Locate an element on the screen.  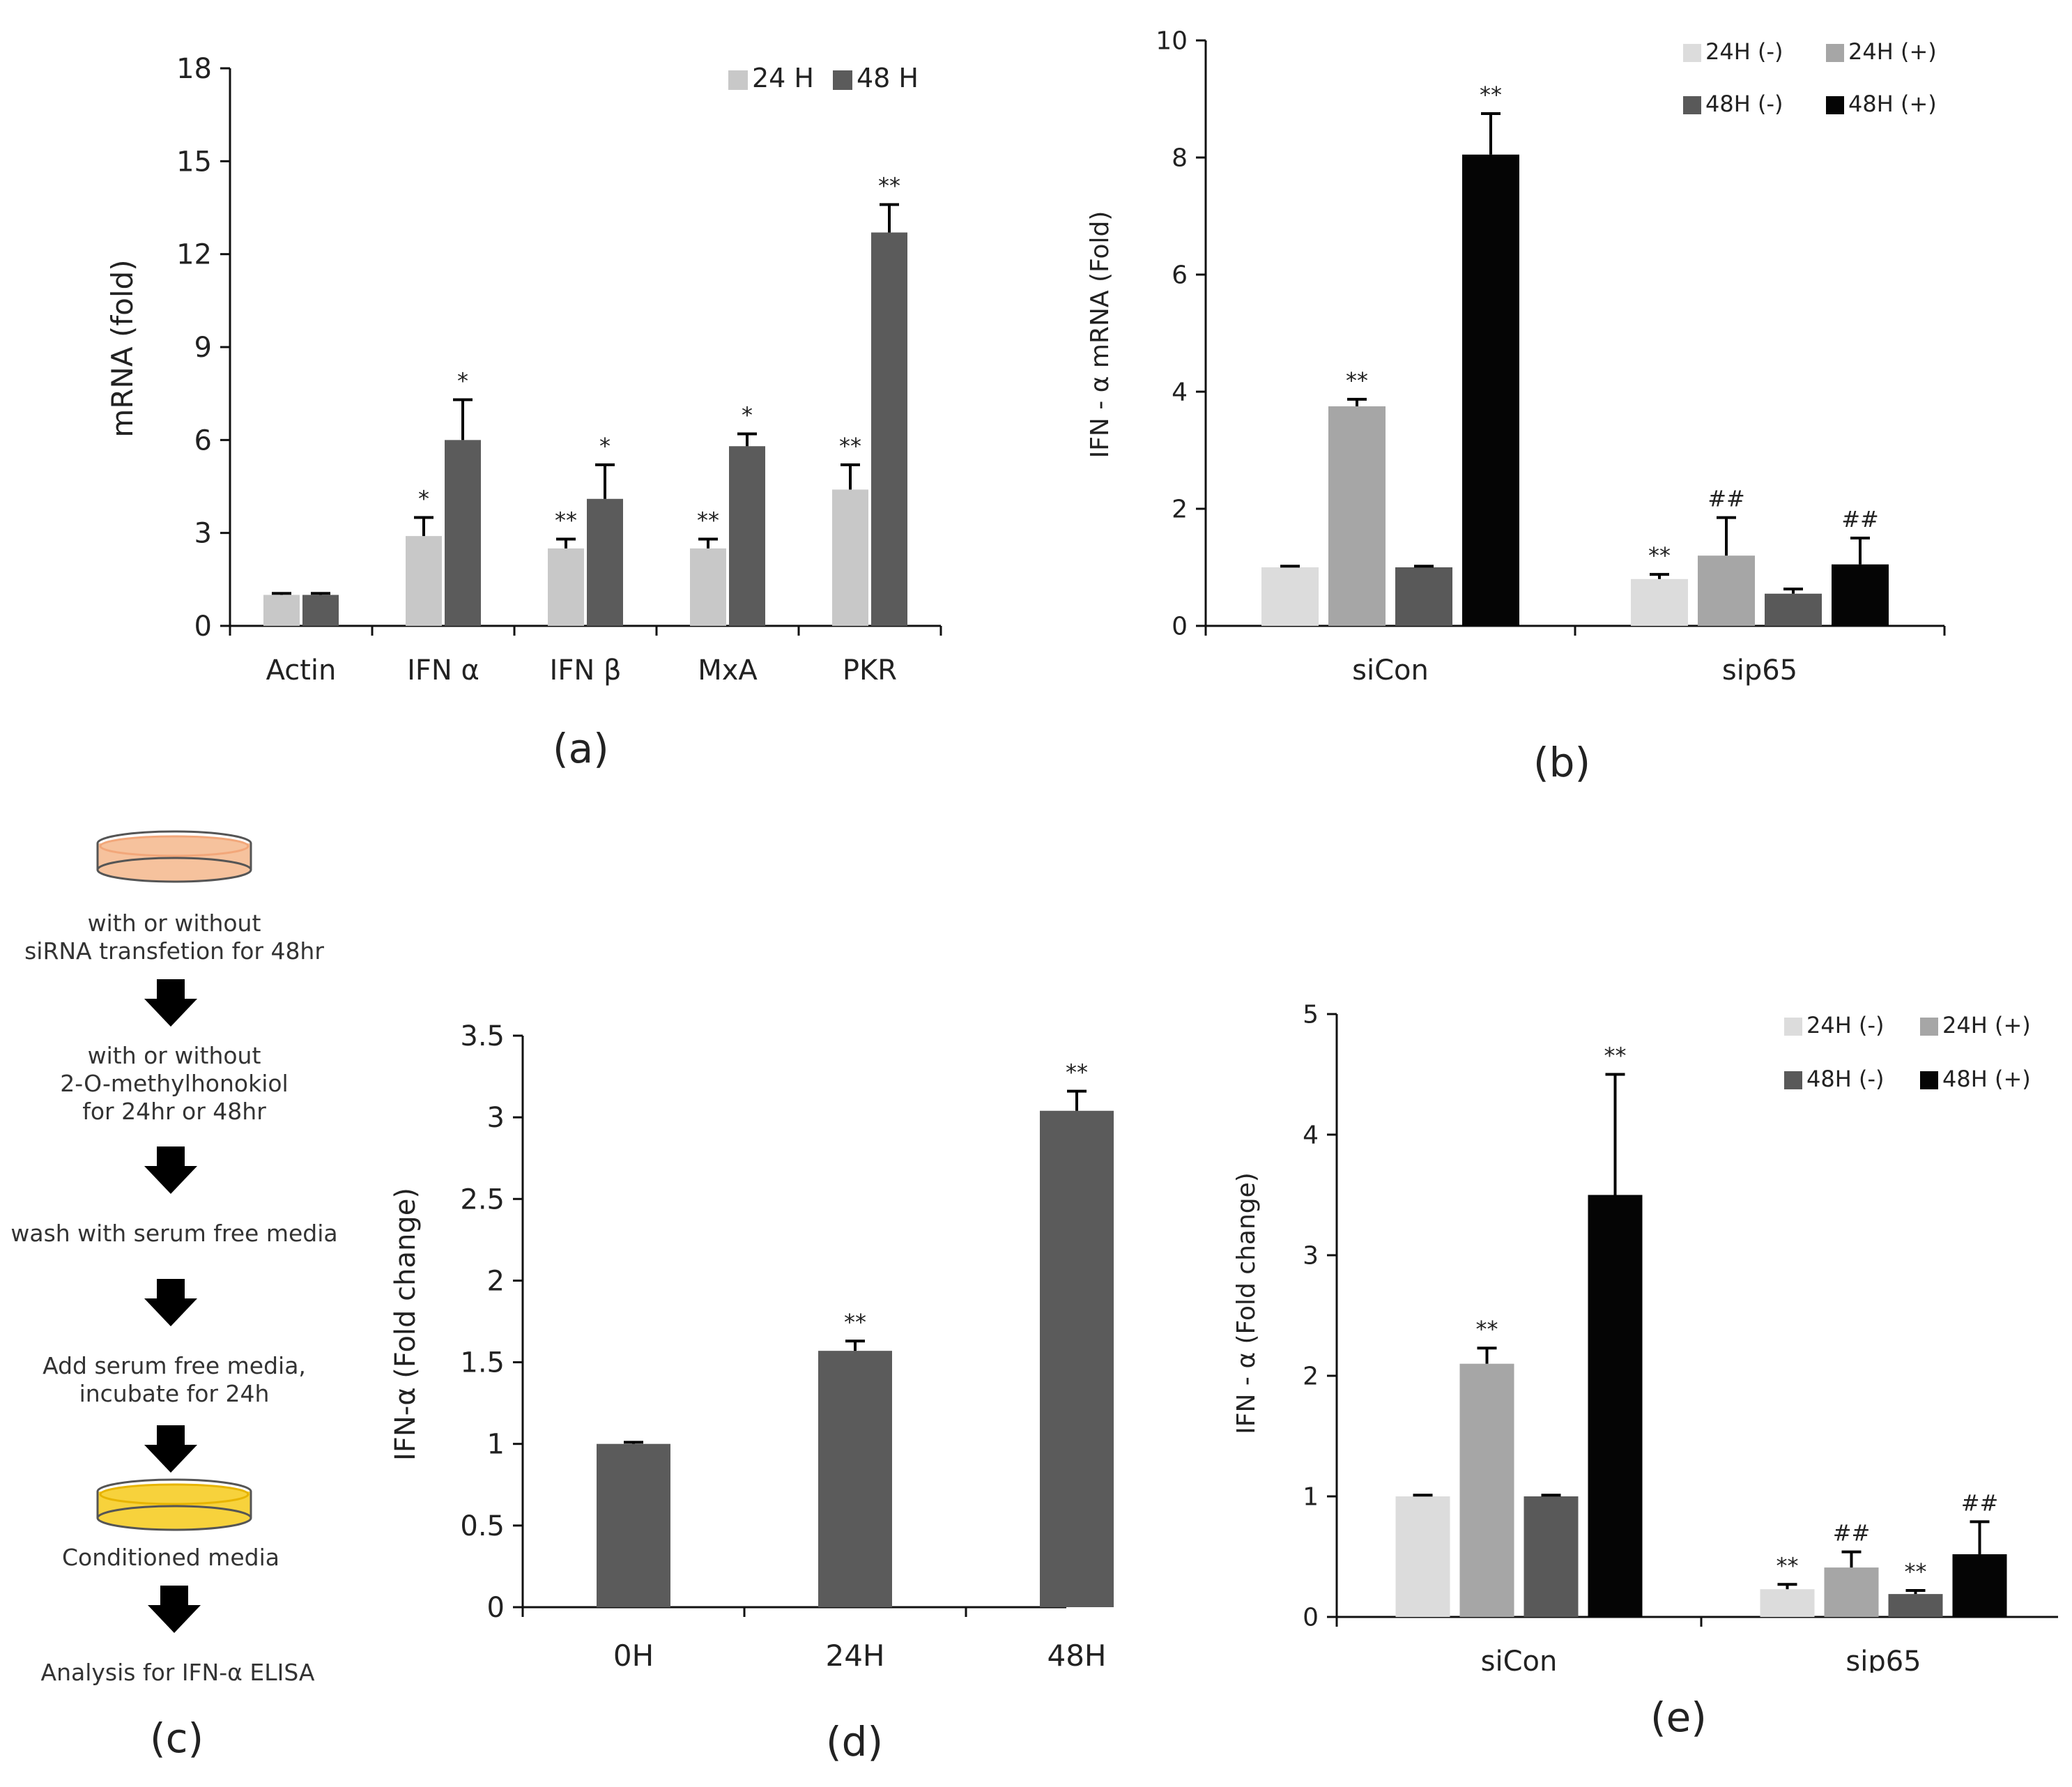
flow-step-5: Conditioned media is located at coordinates (171, 1558).